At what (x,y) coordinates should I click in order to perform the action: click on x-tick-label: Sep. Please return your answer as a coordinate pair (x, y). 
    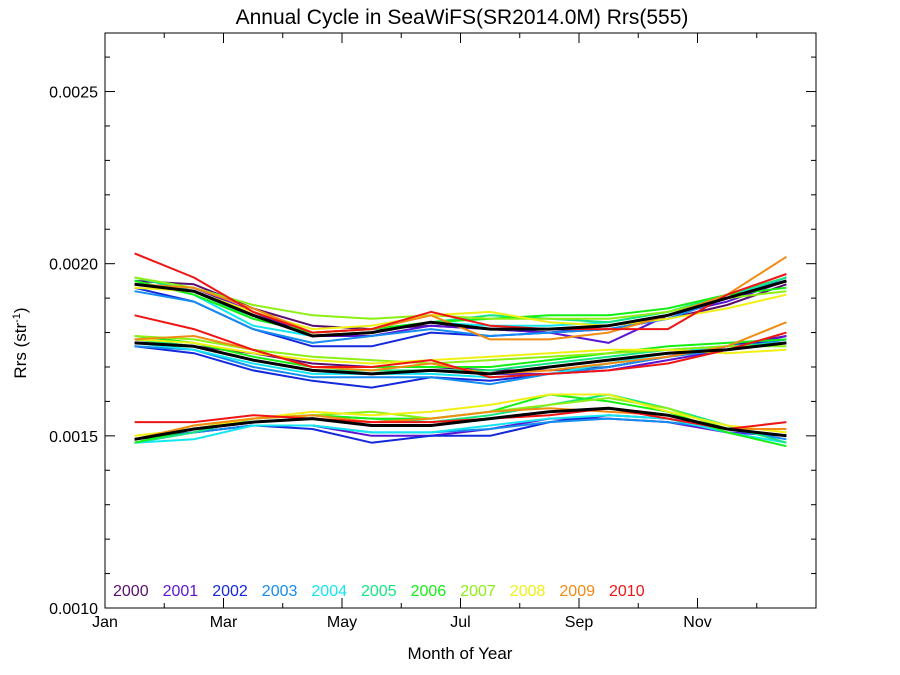
    Looking at the image, I should click on (579, 622).